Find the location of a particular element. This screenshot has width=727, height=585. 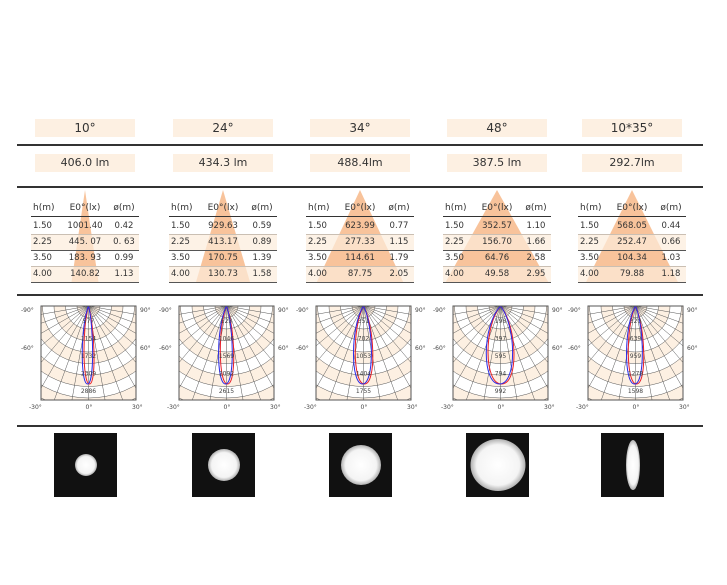

angle-text: 10° is located at coordinates (85, 128).